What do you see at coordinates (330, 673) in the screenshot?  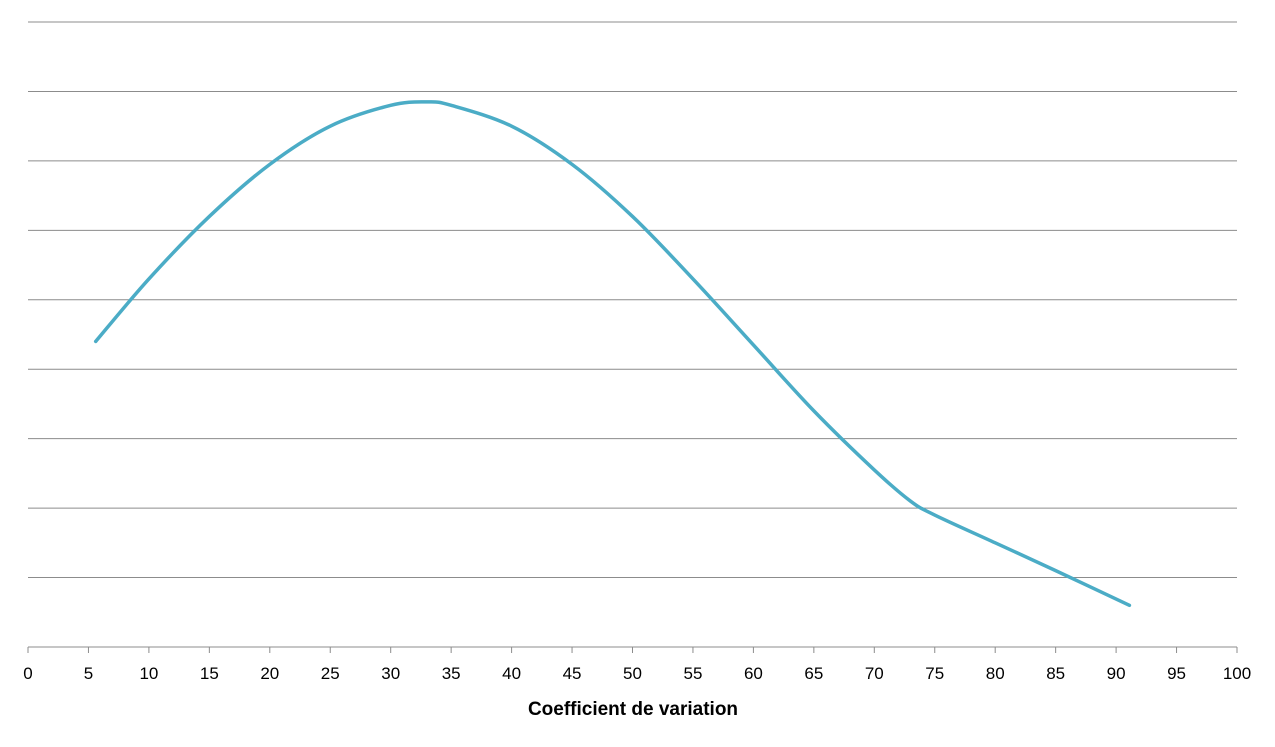 I see `x-tick-label: 25` at bounding box center [330, 673].